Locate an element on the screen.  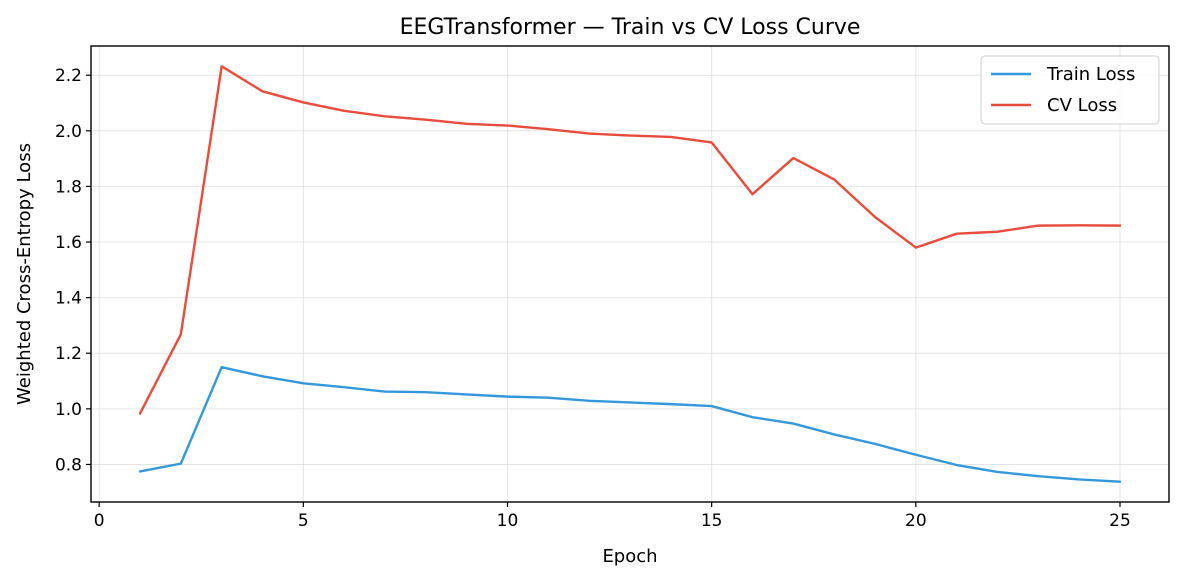
y-tick-label: 0.8 is located at coordinates (68, 465).